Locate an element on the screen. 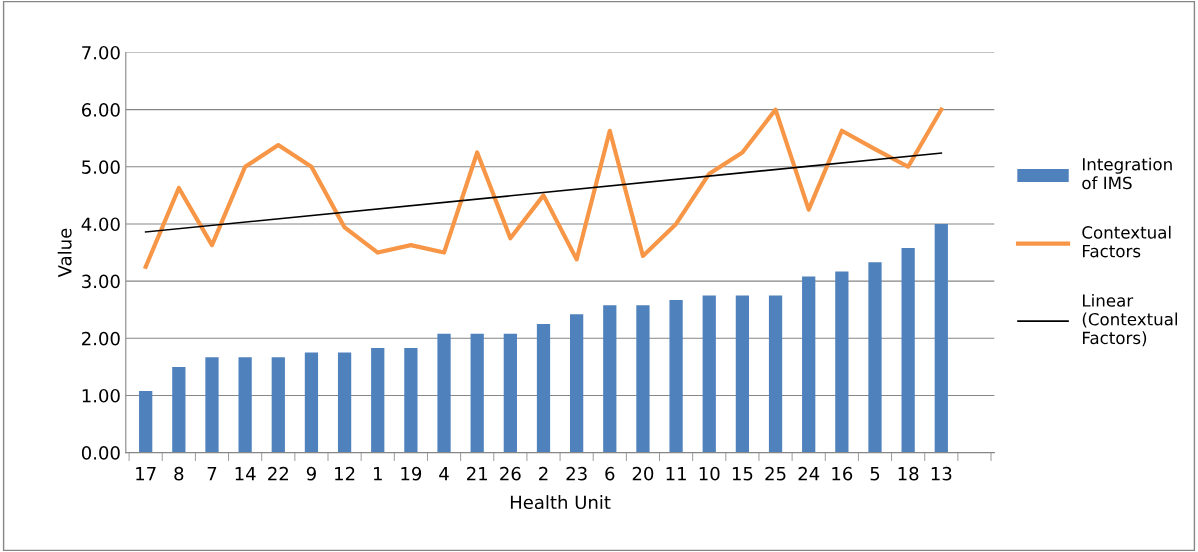 The width and height of the screenshot is (1198, 552). x-tick-label: 16 is located at coordinates (842, 473).